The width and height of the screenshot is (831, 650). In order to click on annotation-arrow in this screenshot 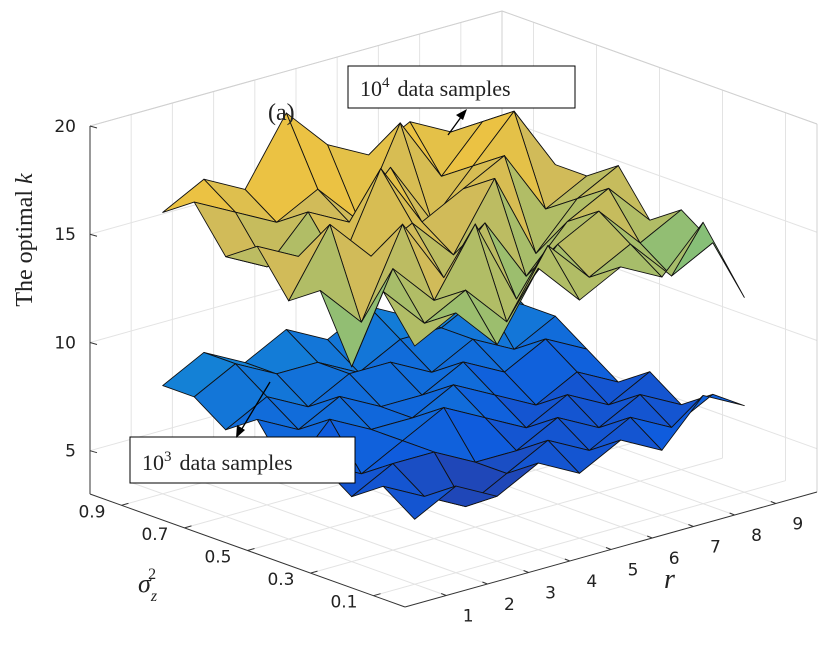, I will do `click(255, 407)`.